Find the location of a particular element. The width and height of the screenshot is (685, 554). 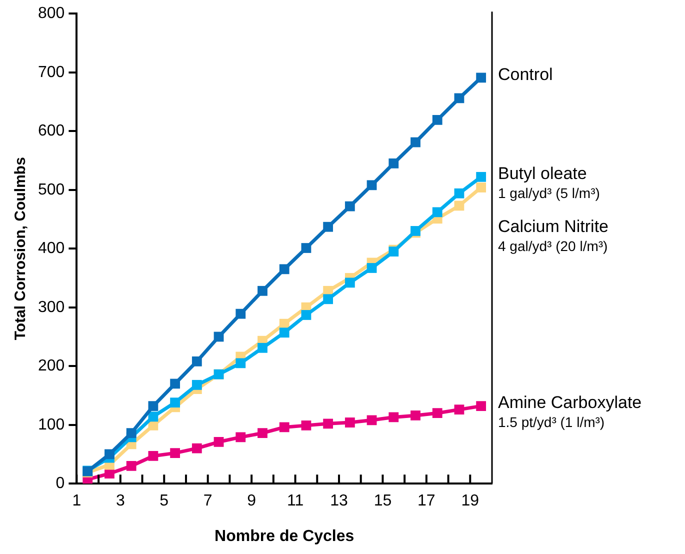

y-tick-label: 500 is located at coordinates (51, 189).